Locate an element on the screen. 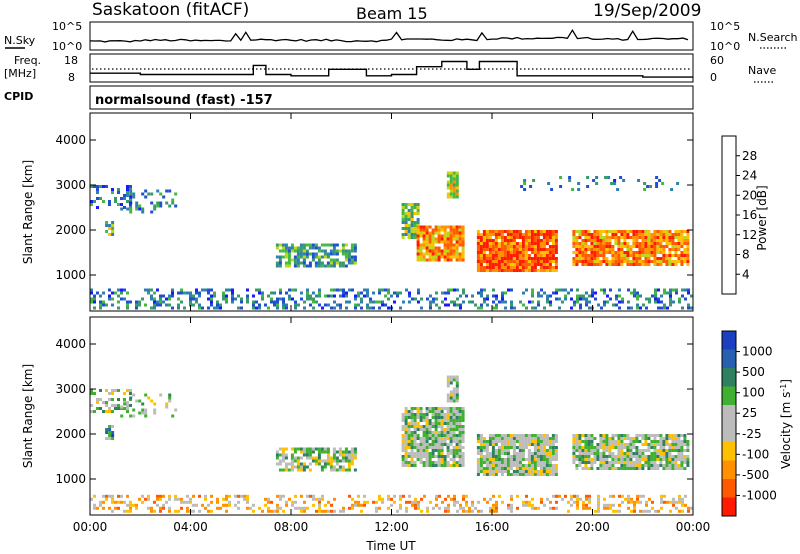 The image size is (800, 554). power-colorbar-label: Power [dB] is located at coordinates (762, 217).